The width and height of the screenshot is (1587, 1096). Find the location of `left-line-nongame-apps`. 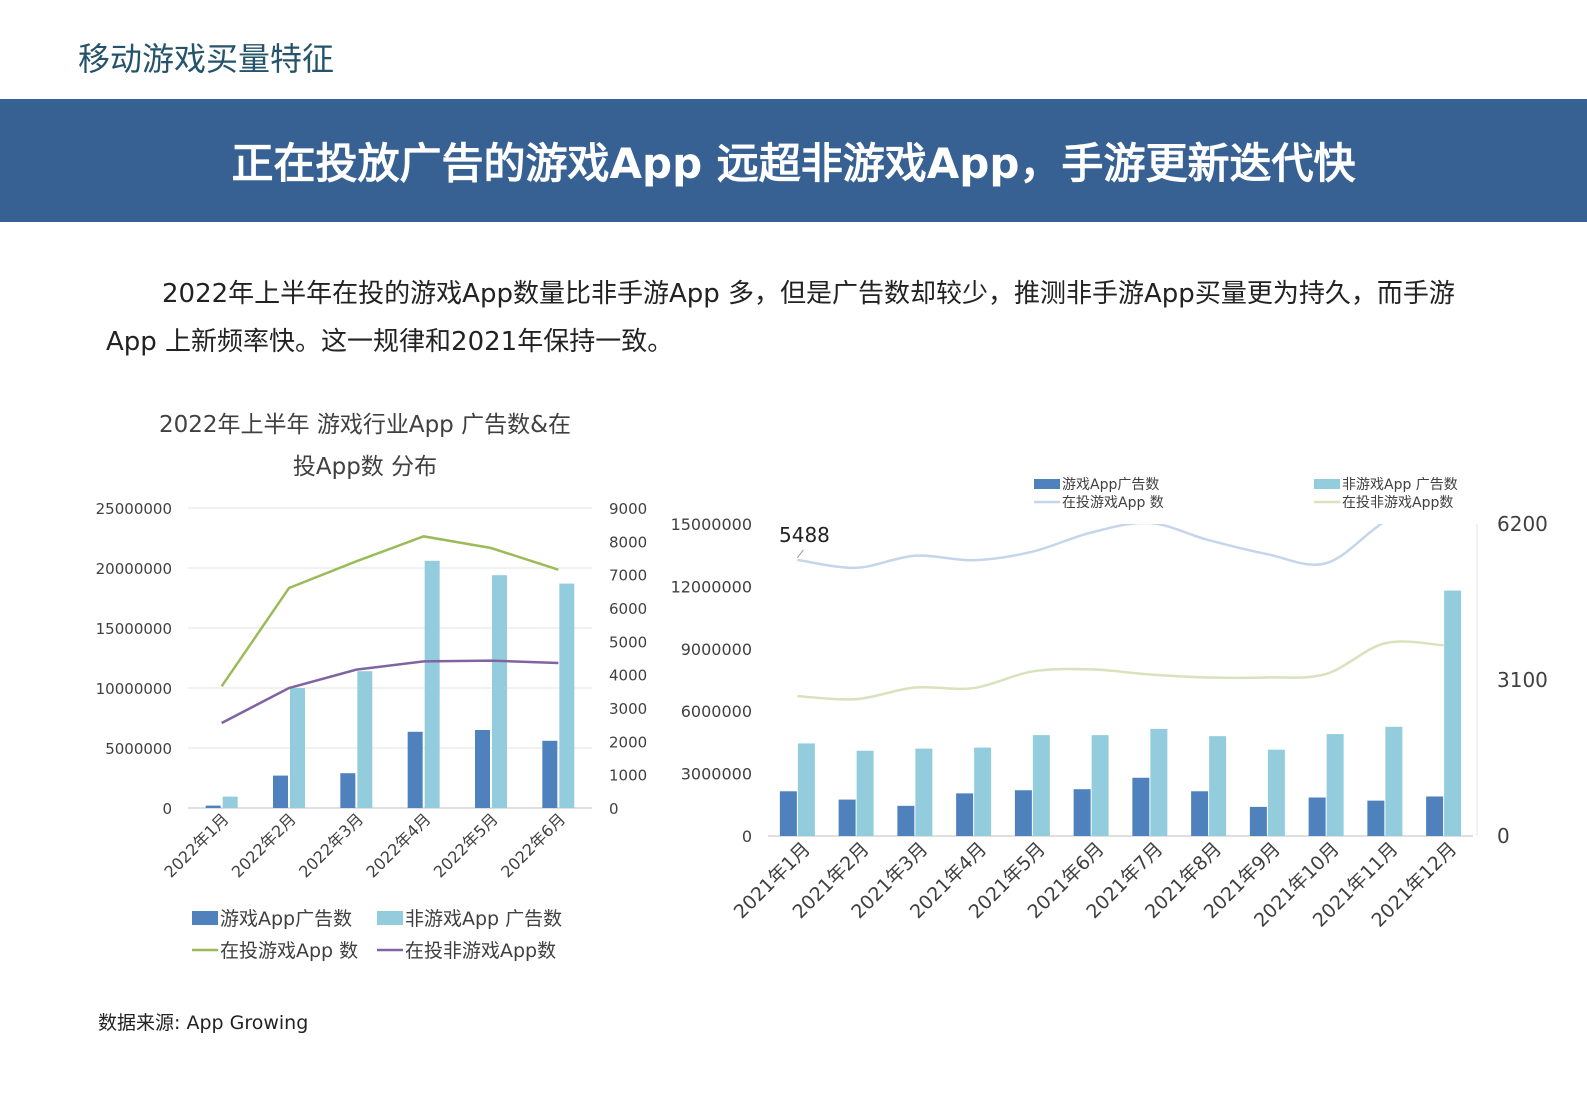

left-line-nongame-apps is located at coordinates (390, 692).